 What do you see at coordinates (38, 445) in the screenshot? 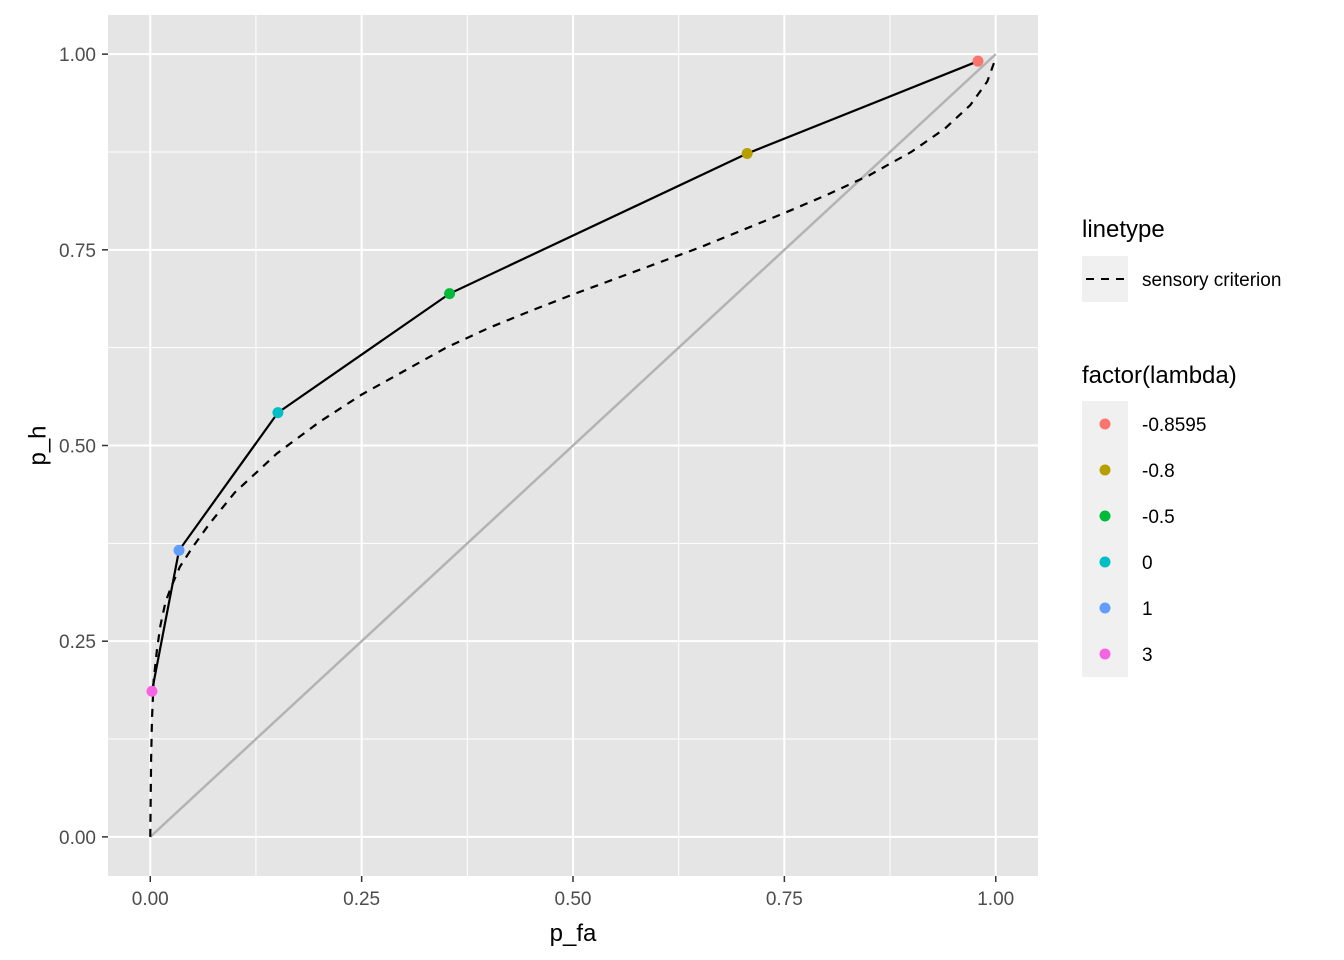
I see `y-axis-title: p_h` at bounding box center [38, 445].